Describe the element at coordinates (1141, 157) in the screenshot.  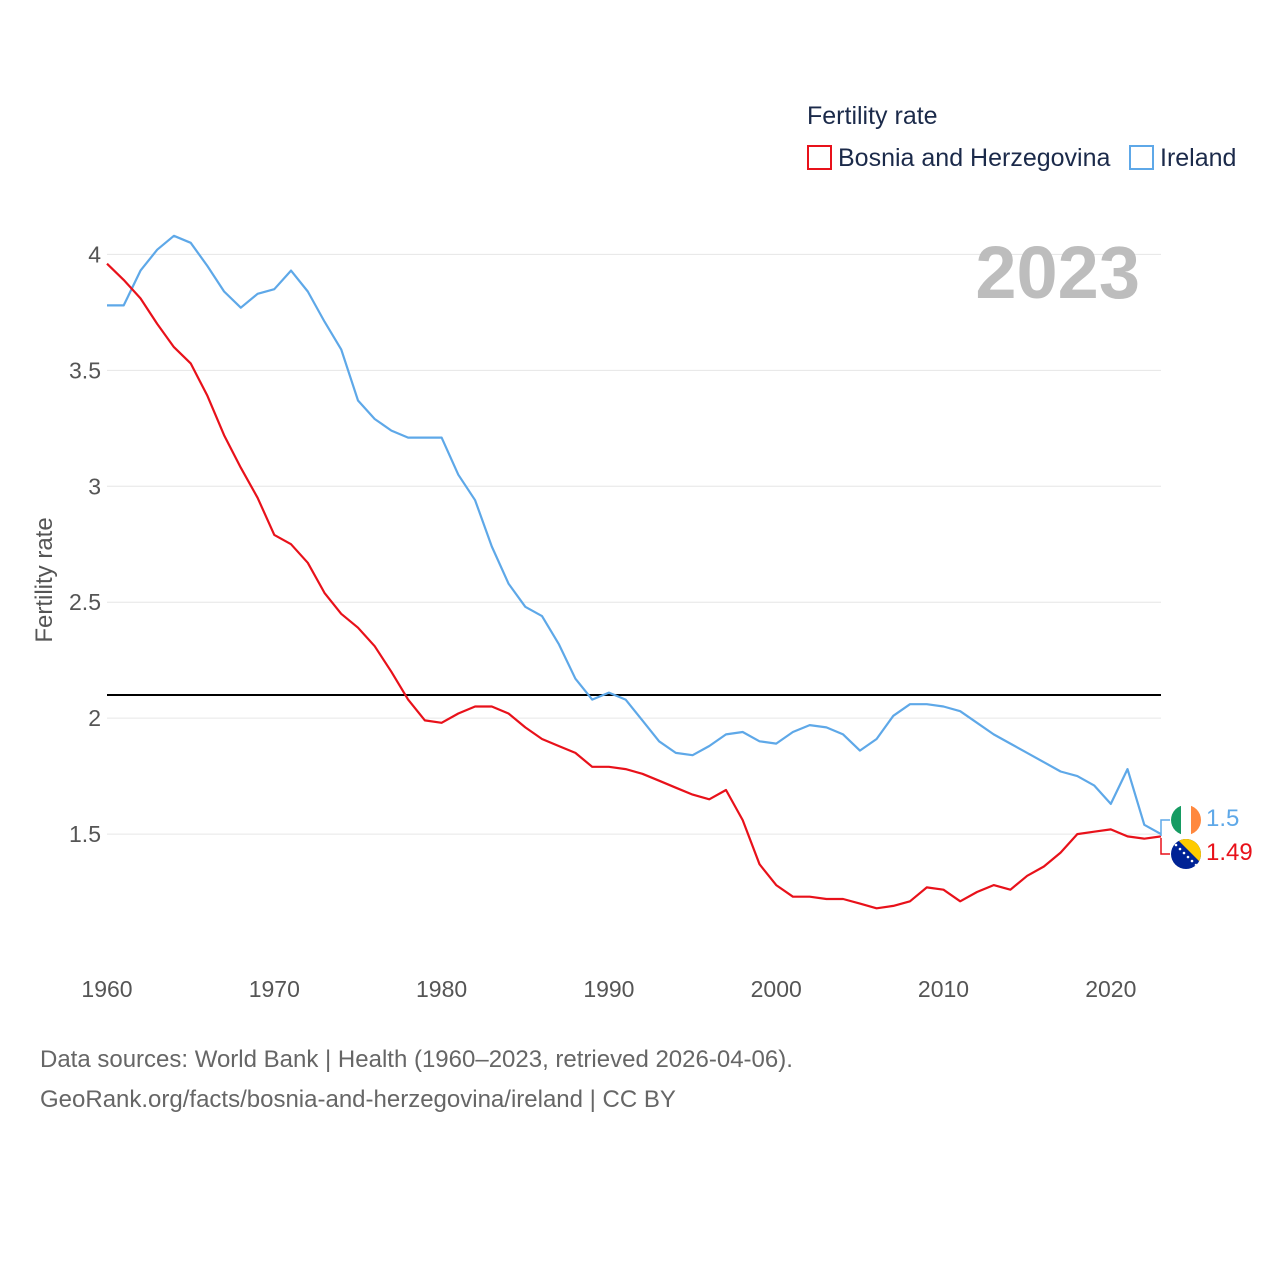
I see `legend-swatch-ireland` at that location.